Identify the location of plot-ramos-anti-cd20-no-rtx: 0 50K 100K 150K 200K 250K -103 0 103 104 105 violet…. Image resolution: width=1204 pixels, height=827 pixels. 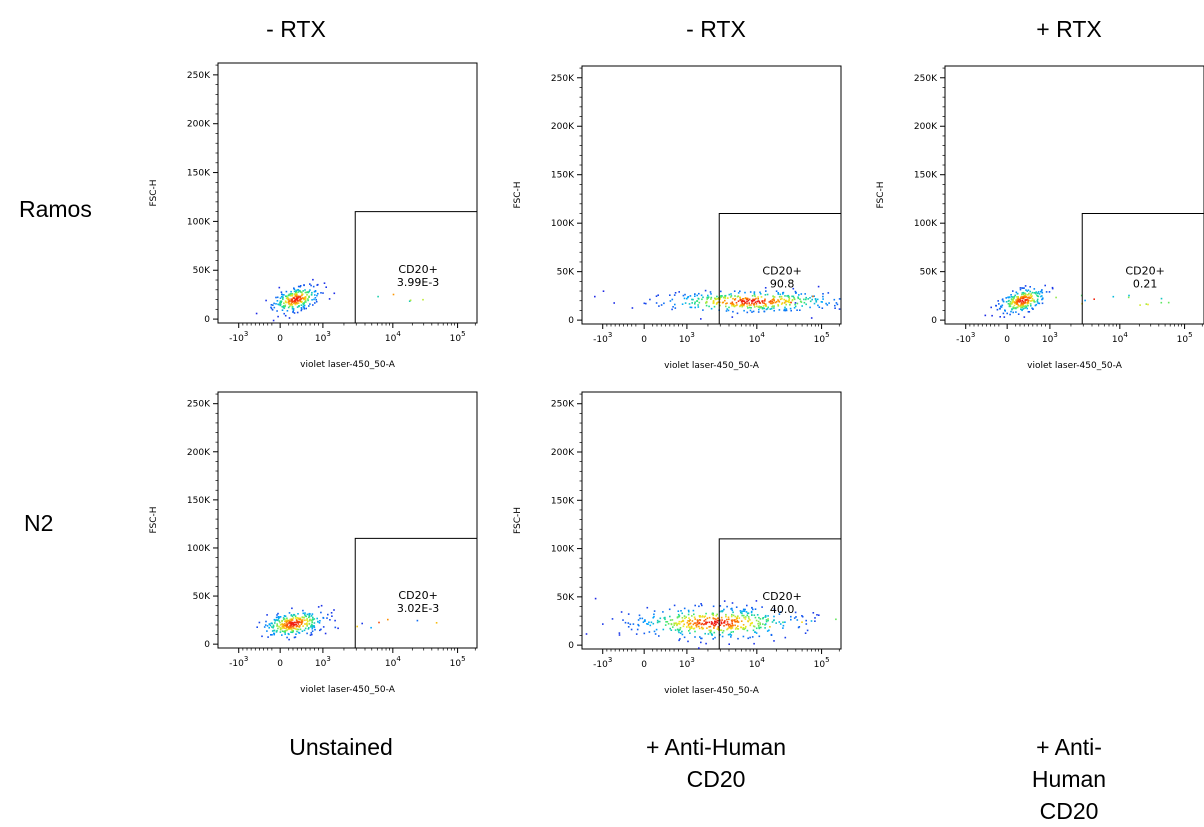
(677, 218).